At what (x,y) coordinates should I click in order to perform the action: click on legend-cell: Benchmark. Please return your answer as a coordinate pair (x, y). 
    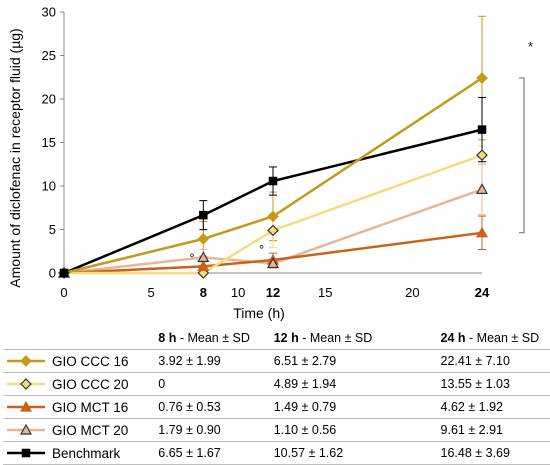
    Looking at the image, I should click on (78, 453).